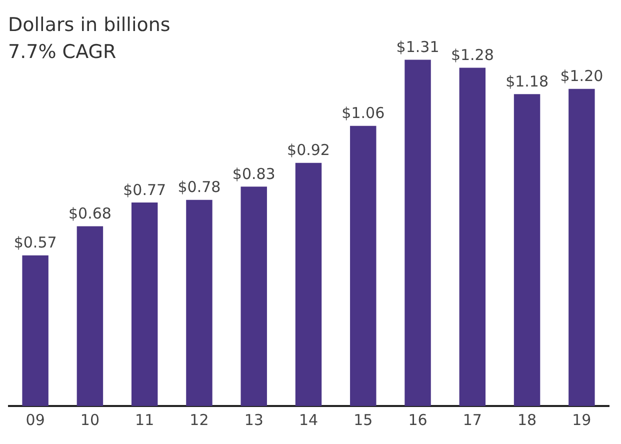 Image resolution: width=621 pixels, height=444 pixels. What do you see at coordinates (199, 419) in the screenshot?
I see `x-tick-label: 12` at bounding box center [199, 419].